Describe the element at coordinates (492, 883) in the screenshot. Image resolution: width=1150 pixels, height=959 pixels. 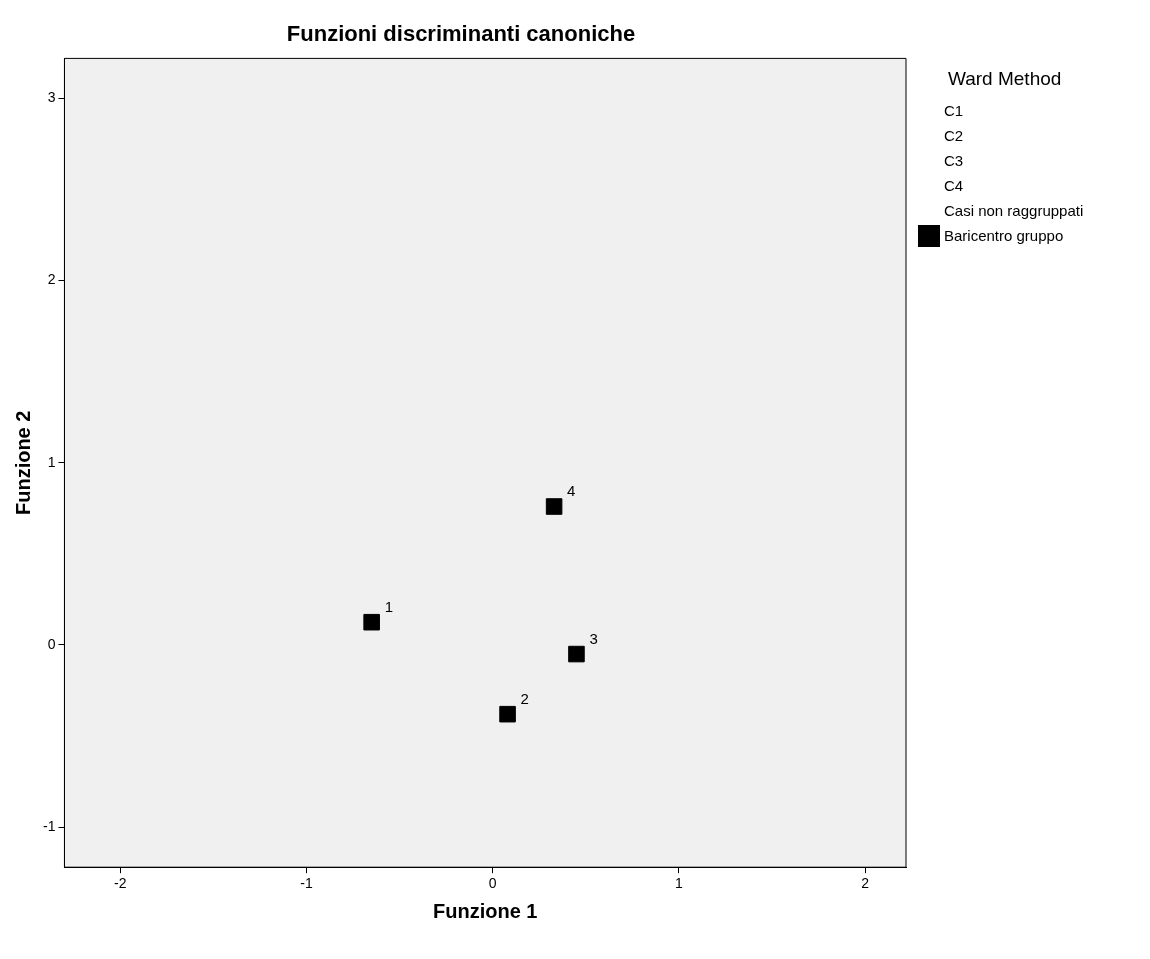
I see `x-tick-label: 0` at that location.